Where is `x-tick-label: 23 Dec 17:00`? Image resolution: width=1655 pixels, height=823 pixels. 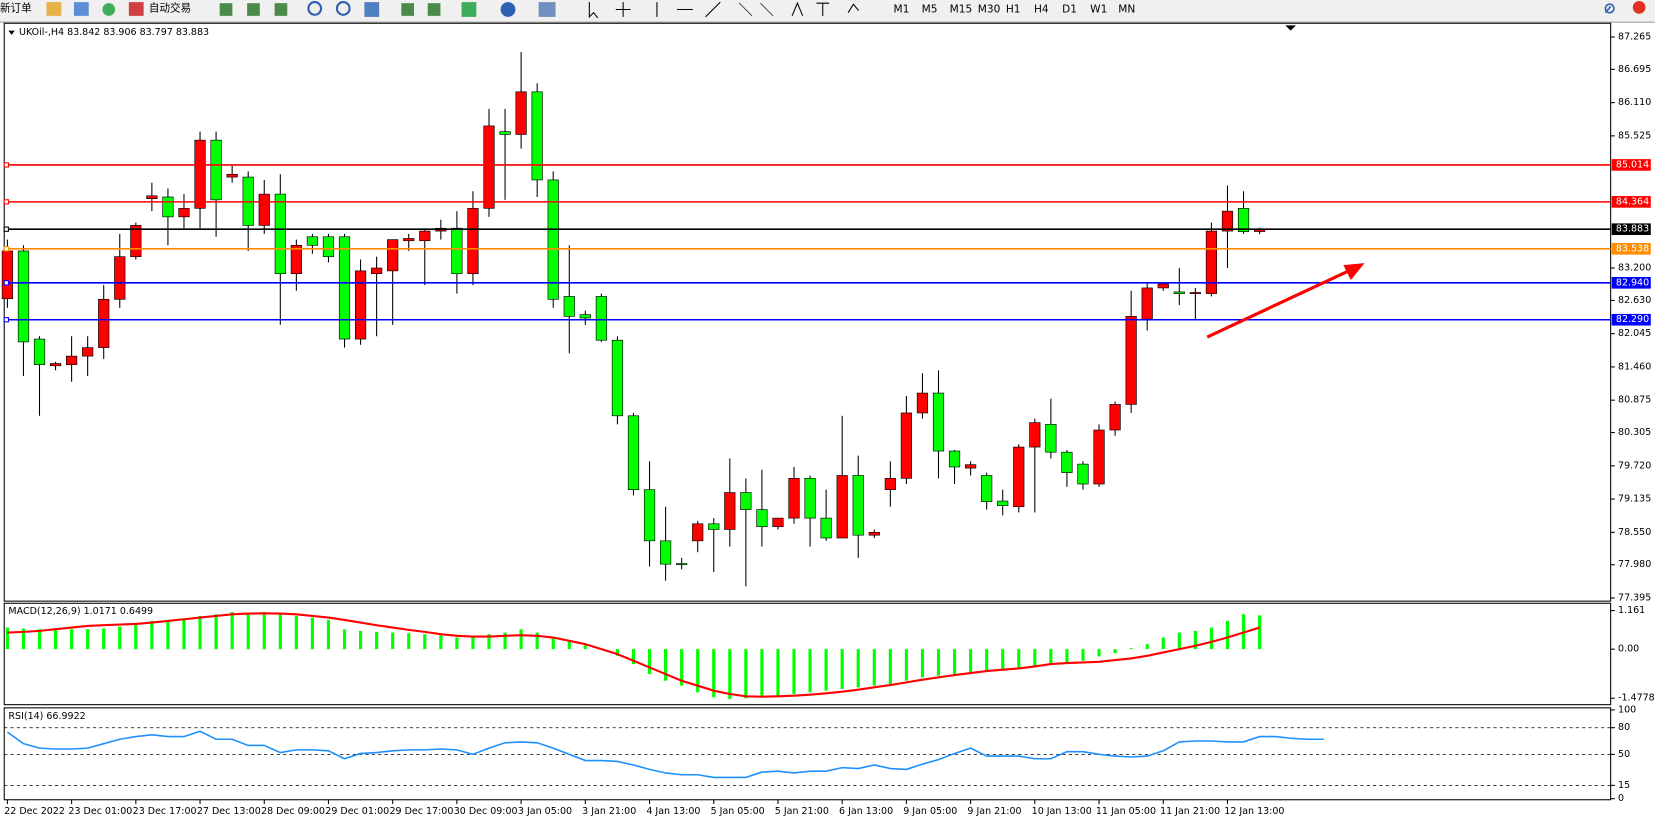
x-tick-label: 23 Dec 17:00 is located at coordinates (165, 811).